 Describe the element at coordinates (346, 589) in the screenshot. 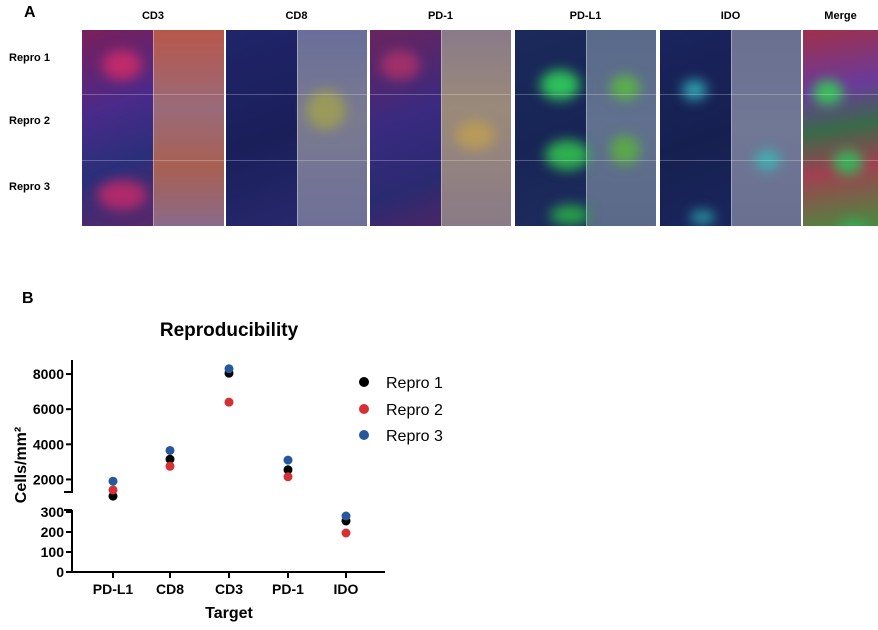

I see `x-tick-label: IDO` at that location.